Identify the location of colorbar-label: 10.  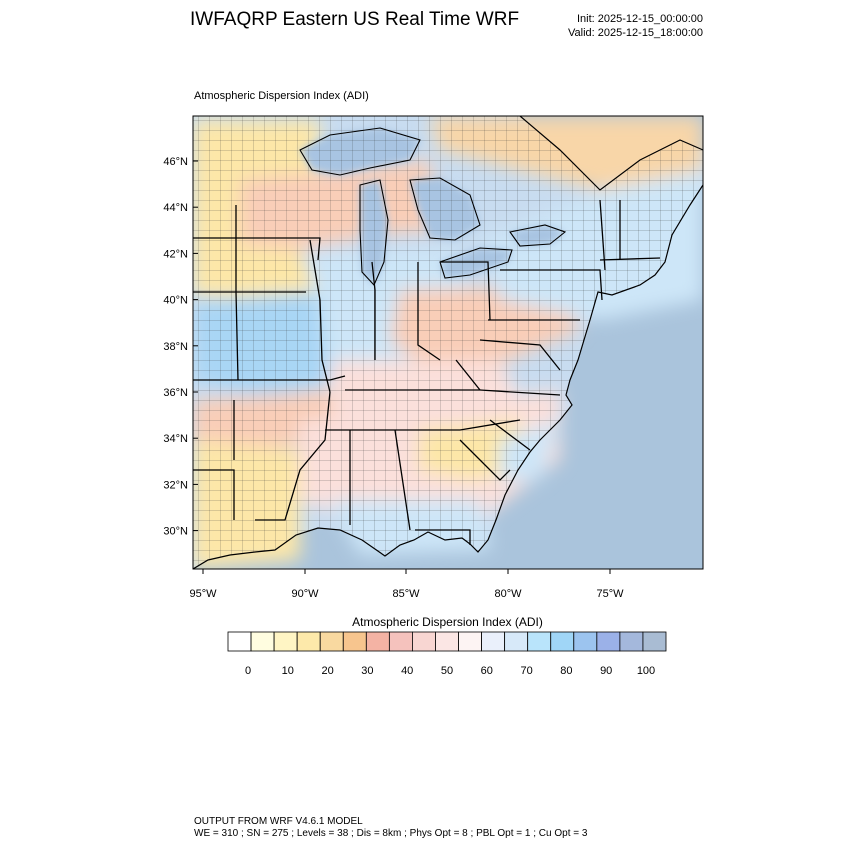
(288, 671).